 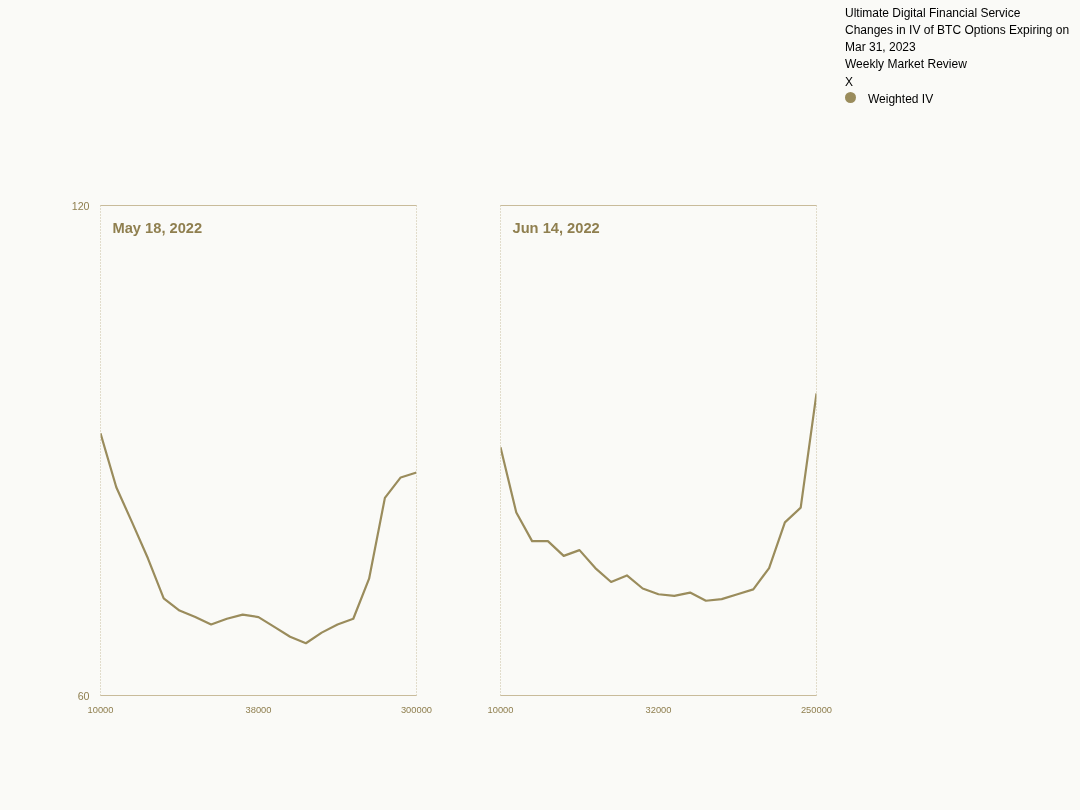 What do you see at coordinates (816, 709) in the screenshot?
I see `x-tick-label: 250000` at bounding box center [816, 709].